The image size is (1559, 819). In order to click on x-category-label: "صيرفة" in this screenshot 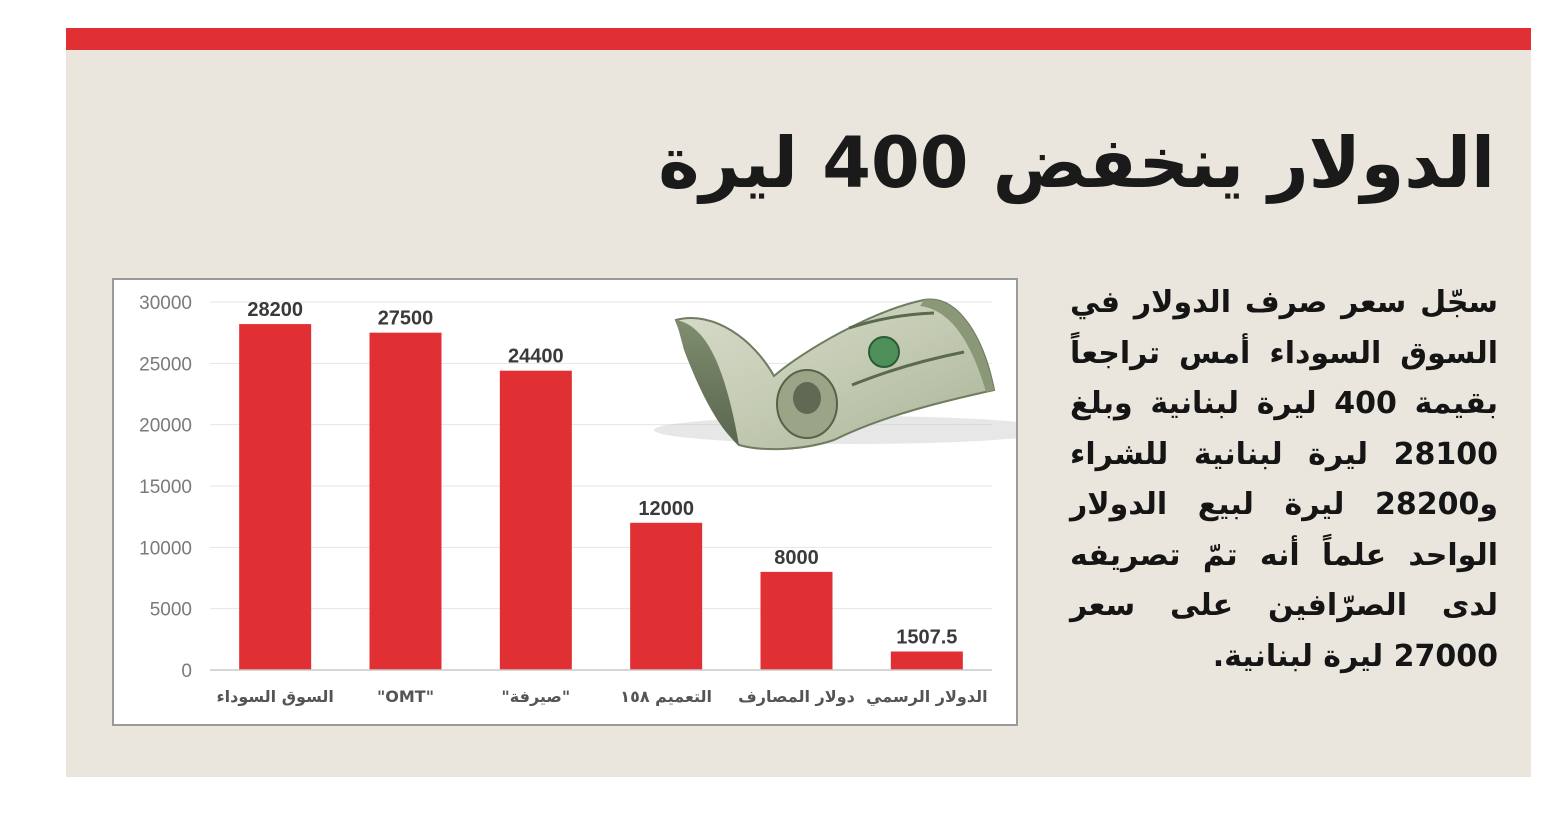, I will do `click(535, 696)`.